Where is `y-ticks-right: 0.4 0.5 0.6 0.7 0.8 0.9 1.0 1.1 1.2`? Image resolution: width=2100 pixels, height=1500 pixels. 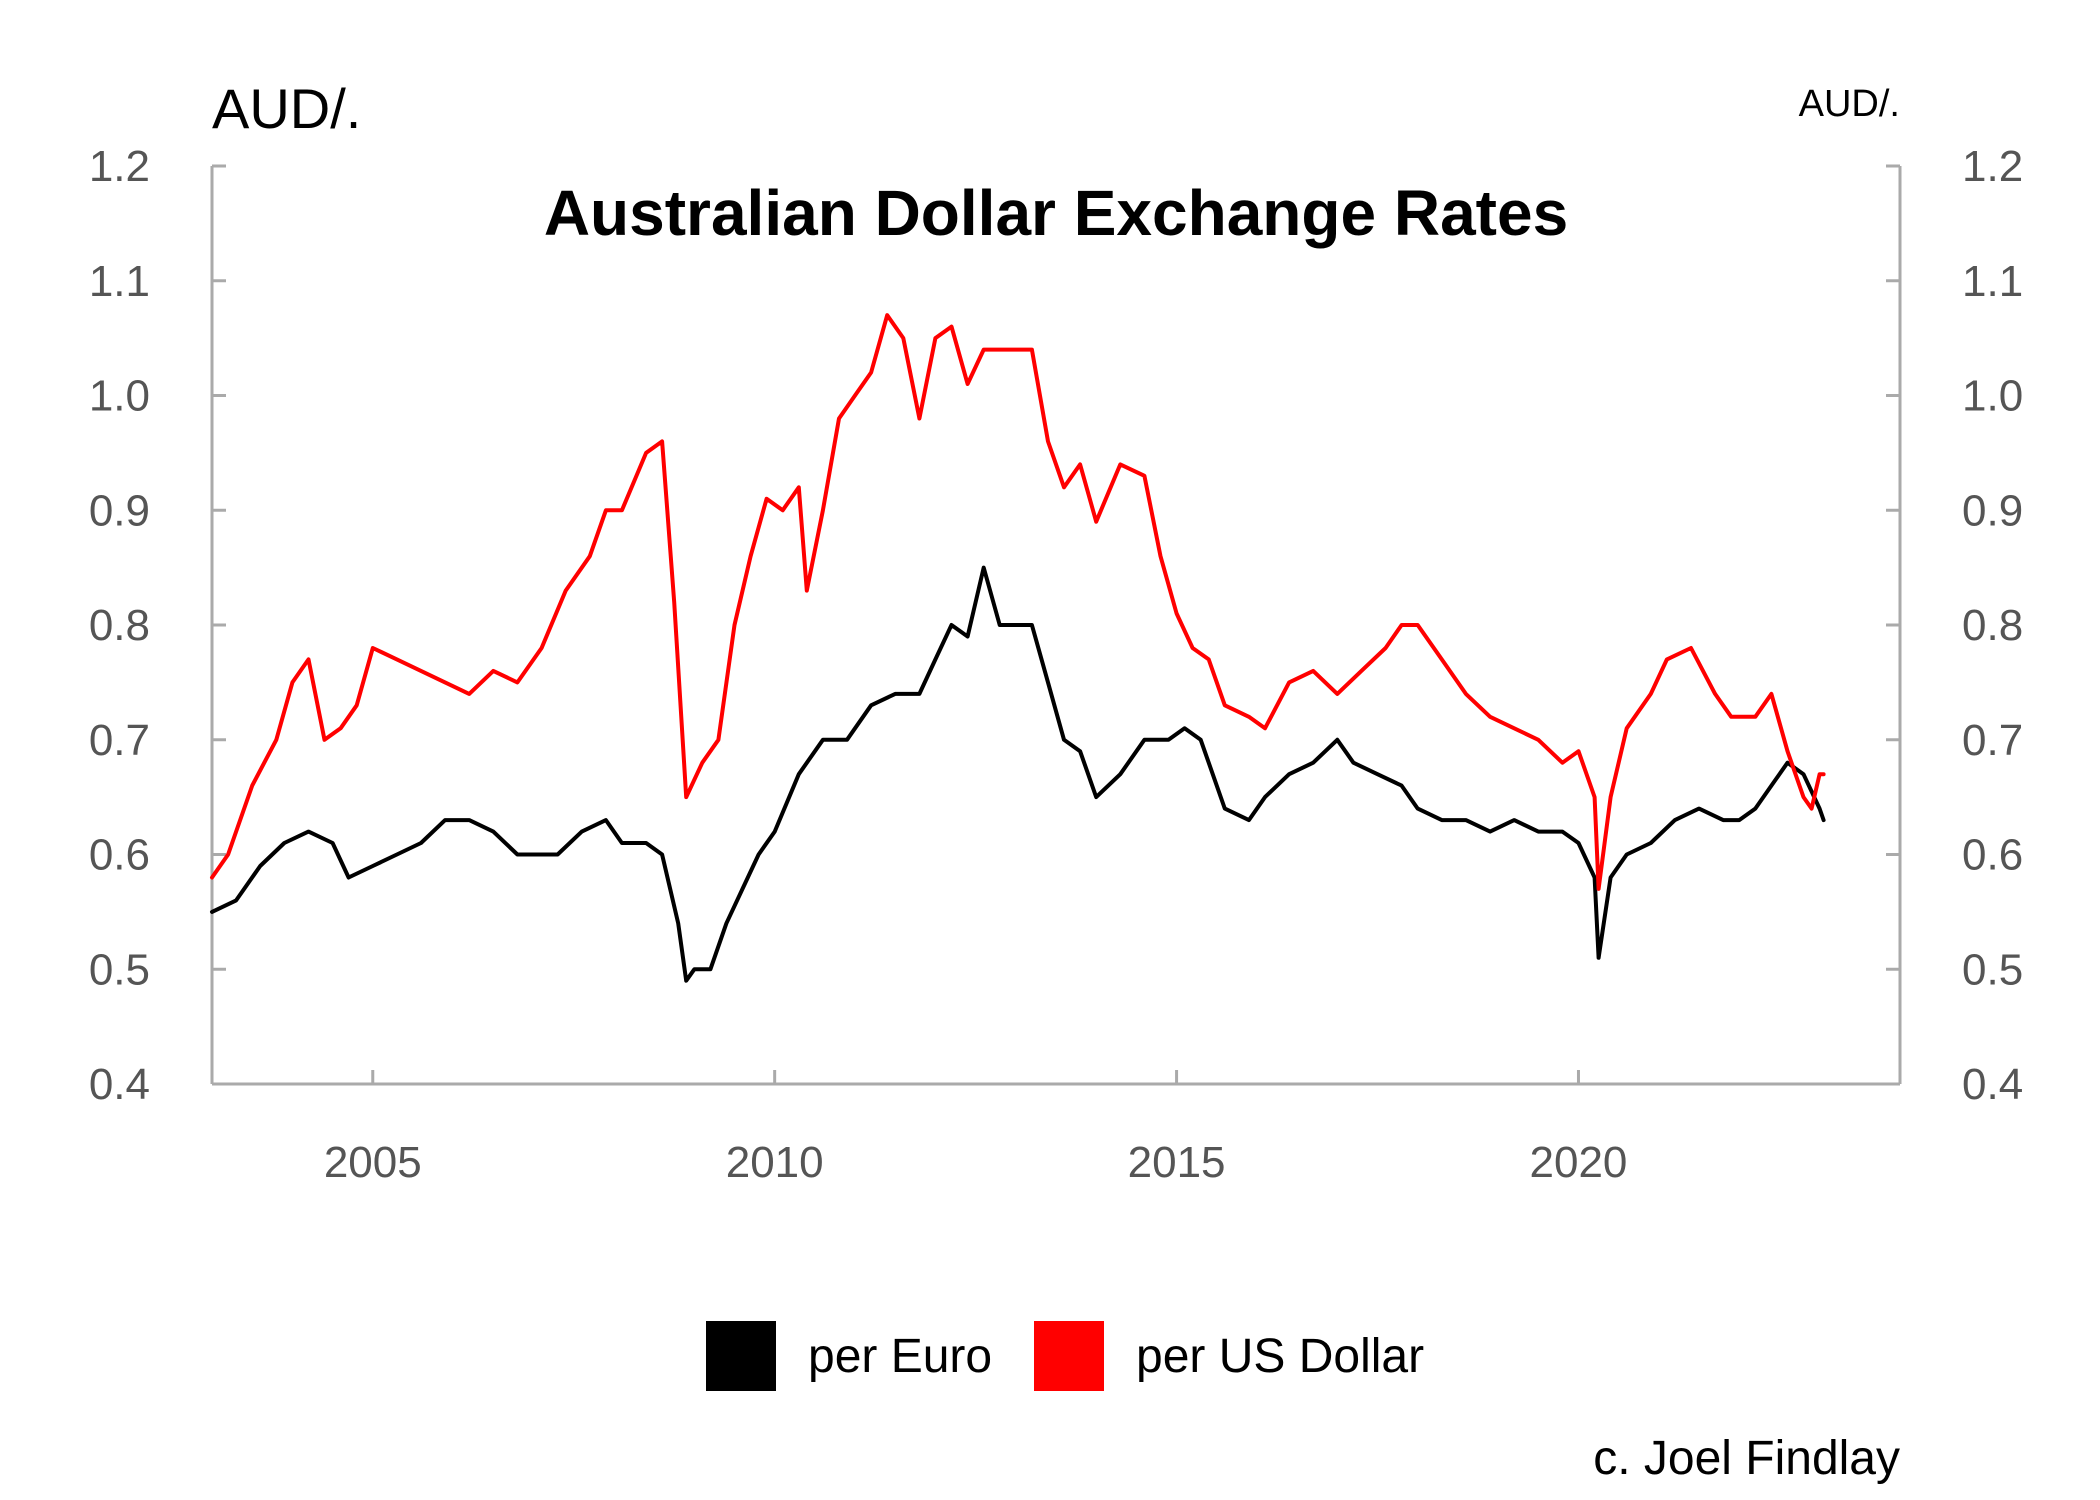
y-ticks-right: 0.4 0.5 0.6 0.7 0.8 0.9 1.0 1.1 1.2 is located at coordinates (1954, 625).